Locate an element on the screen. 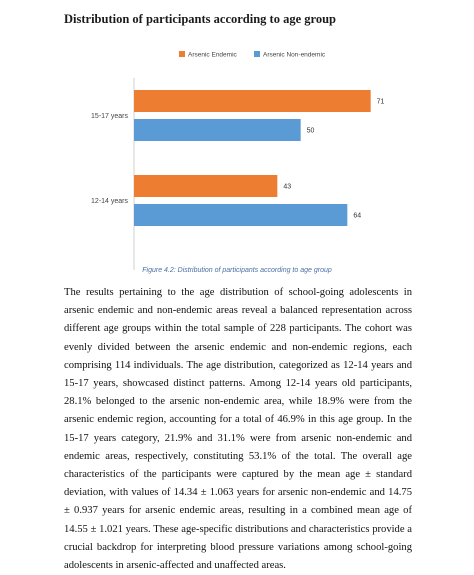  bar-value-label: 71 is located at coordinates (381, 102).